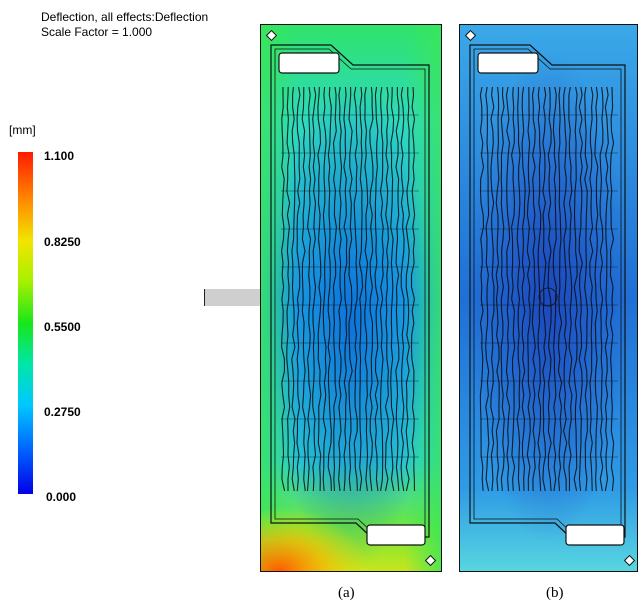 The image size is (638, 606). What do you see at coordinates (125, 17) in the screenshot?
I see `plot-title: Deflection, all effects:Deflection` at bounding box center [125, 17].